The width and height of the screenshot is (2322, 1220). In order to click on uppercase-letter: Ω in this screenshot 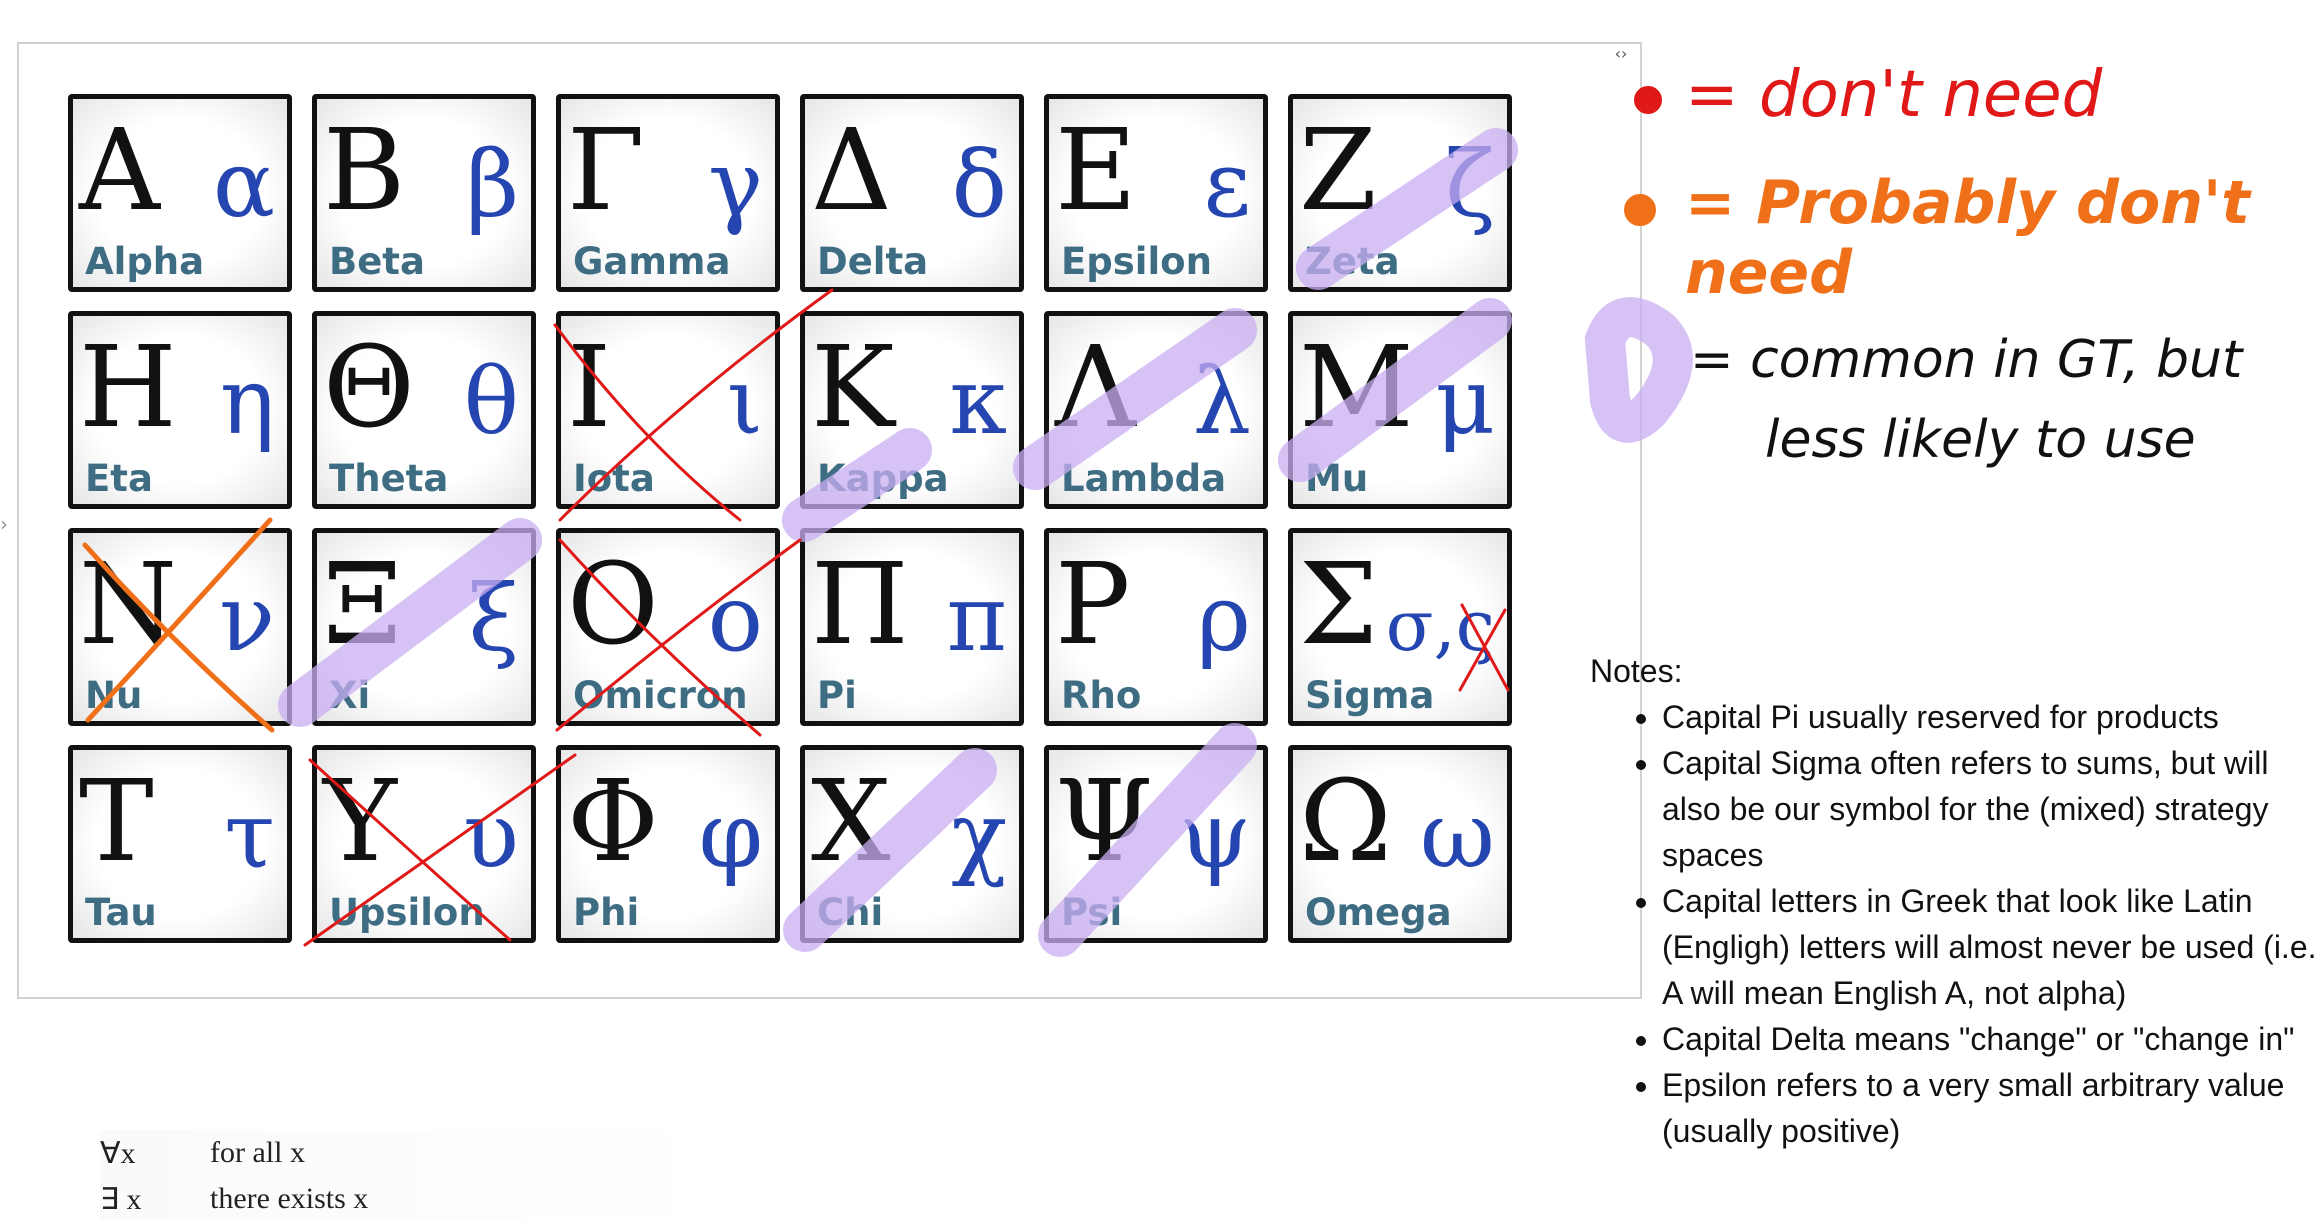, I will do `click(1345, 822)`.